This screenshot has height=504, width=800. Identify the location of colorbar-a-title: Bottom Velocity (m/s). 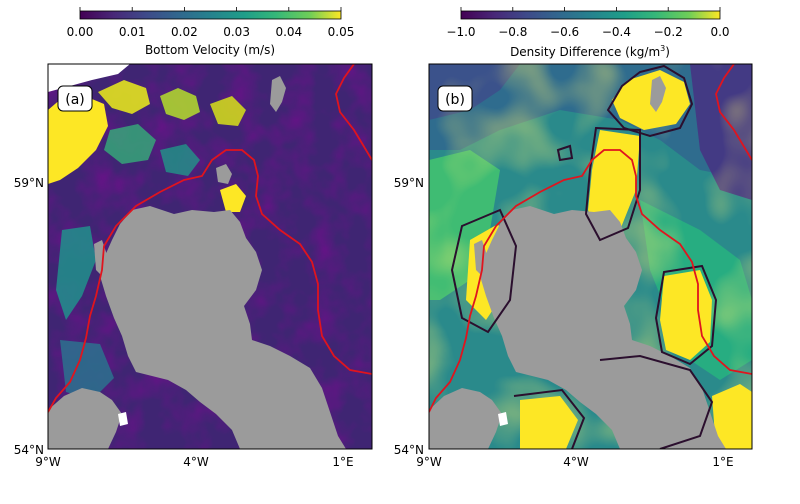
(210, 50).